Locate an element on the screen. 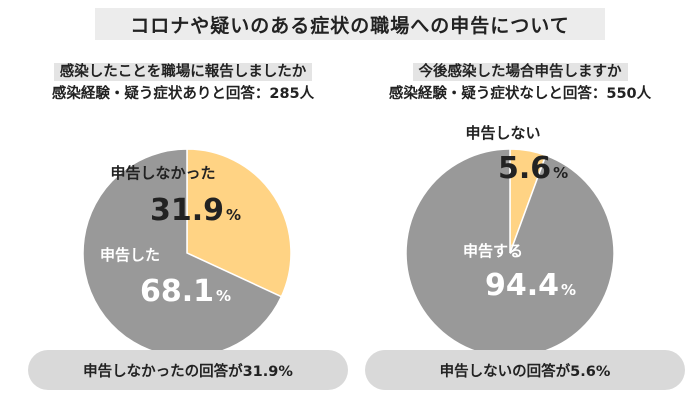 Image resolution: width=700 pixels, height=420 pixels. slice-label: 申告する is located at coordinates (493, 251).